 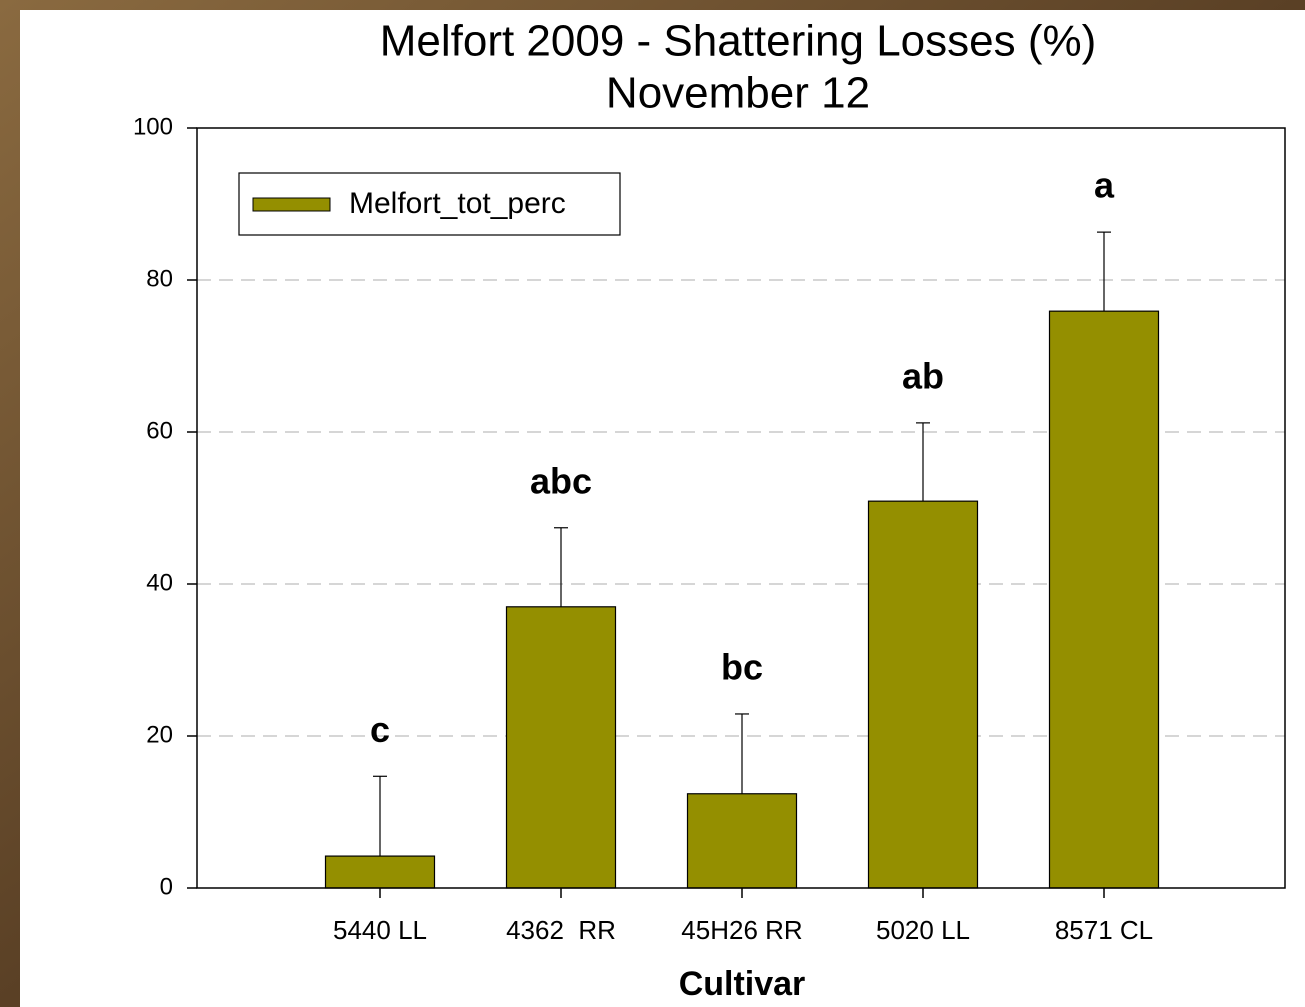 What do you see at coordinates (159, 430) in the screenshot?
I see `y-tick-label: 60` at bounding box center [159, 430].